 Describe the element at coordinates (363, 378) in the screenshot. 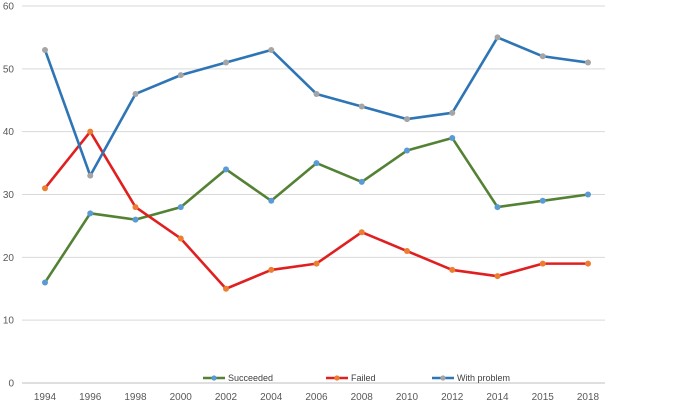

I see `legend-label-failed: Failed` at that location.